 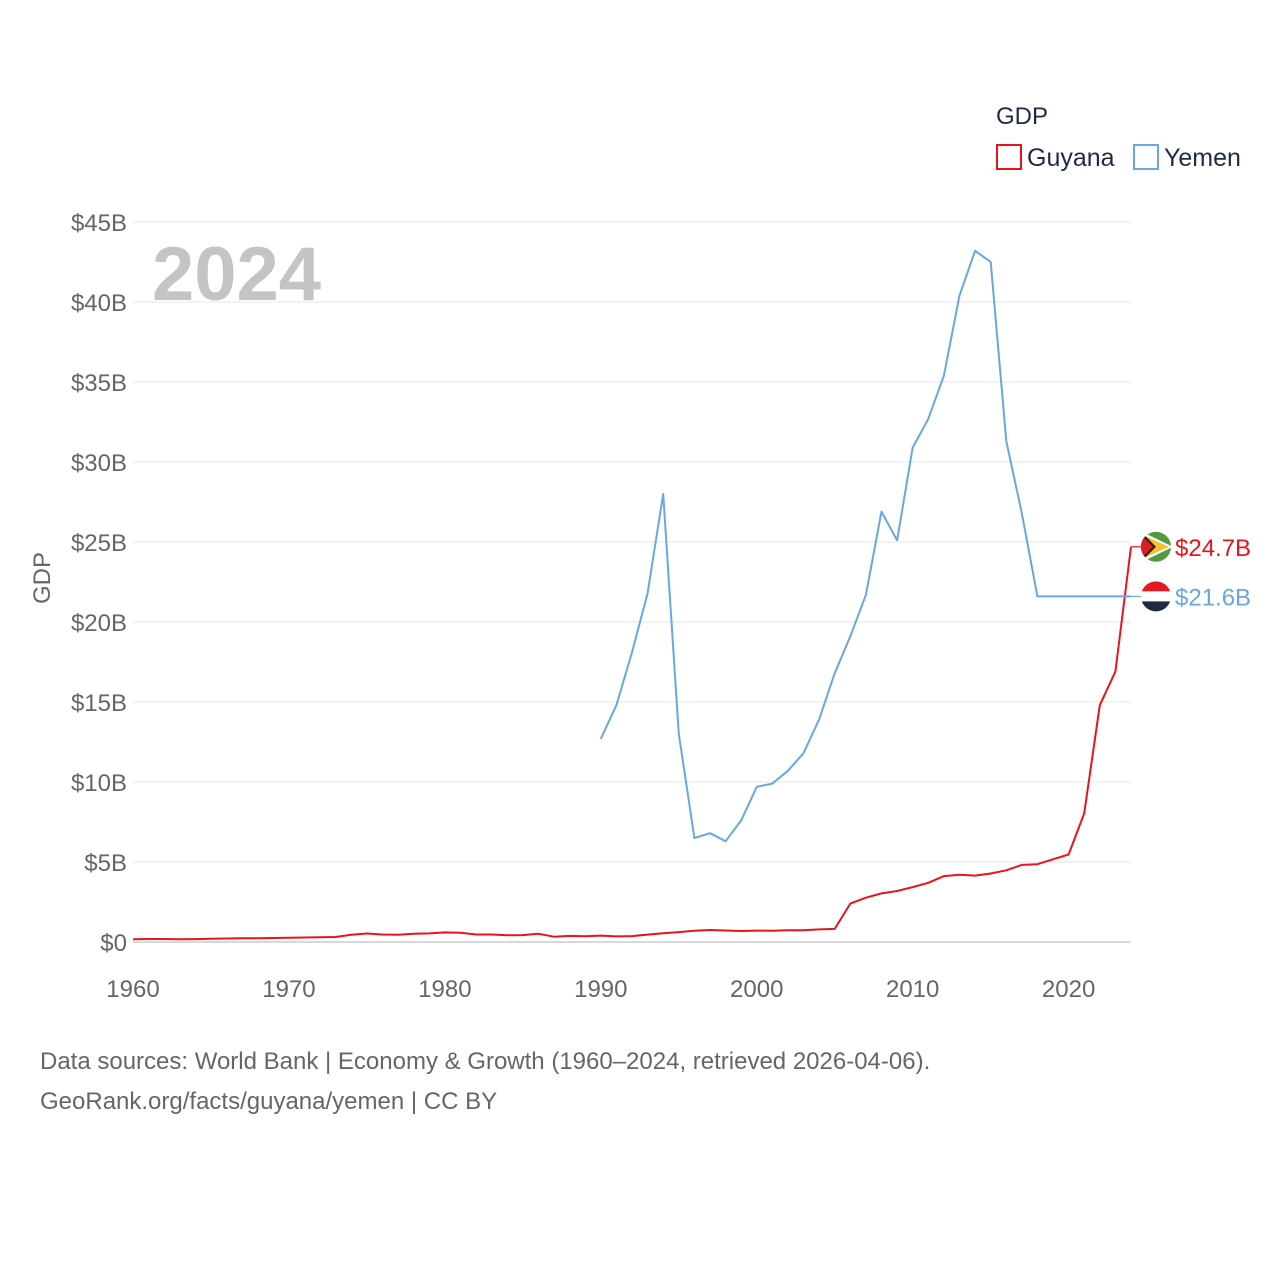 I want to click on legend-item-guyana: Guyana, so click(x=1055, y=158).